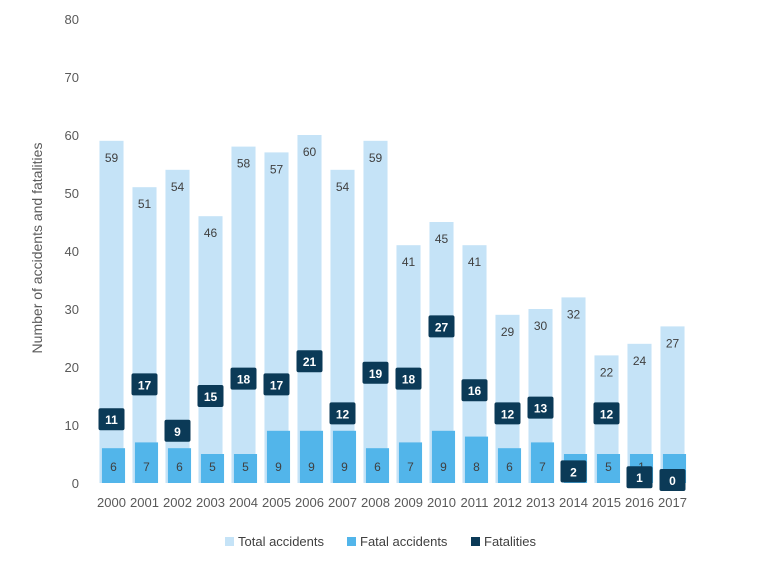 Image resolution: width=757 pixels, height=568 pixels. What do you see at coordinates (408, 502) in the screenshot?
I see `x-tick-label: 2009` at bounding box center [408, 502].